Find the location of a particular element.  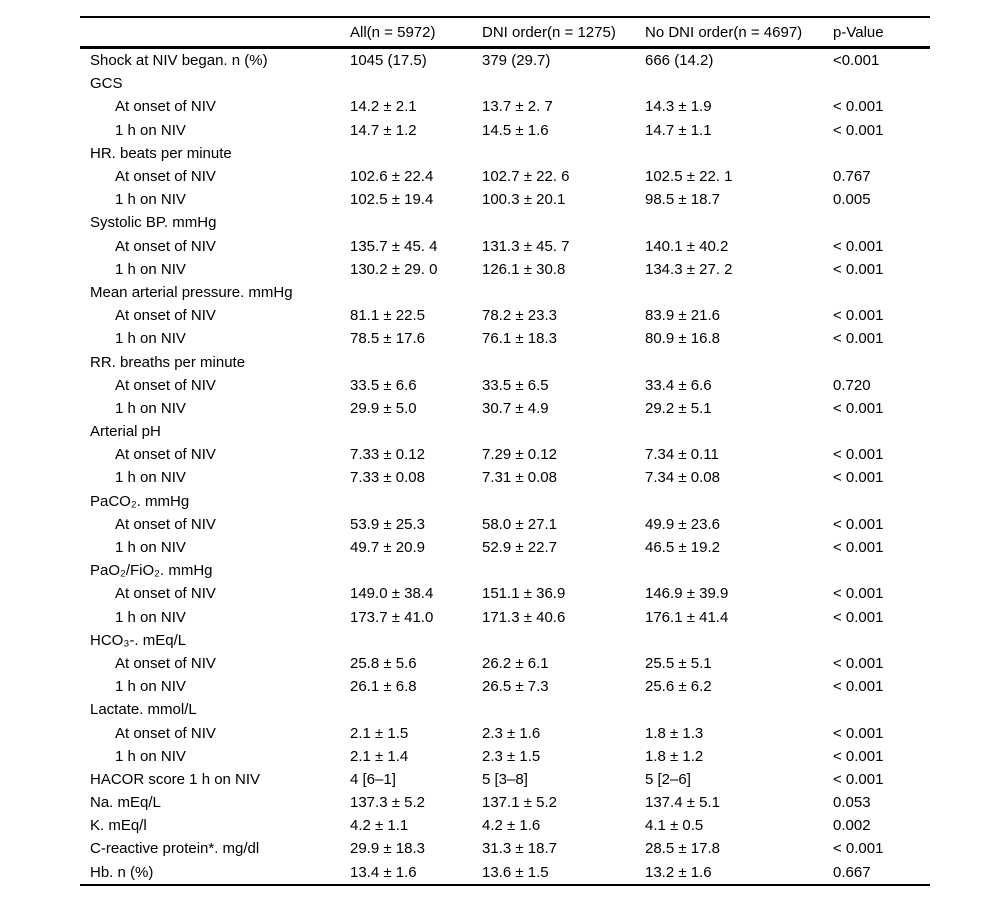

value-cell: 7.34 ± 0.08 is located at coordinates (682, 478).